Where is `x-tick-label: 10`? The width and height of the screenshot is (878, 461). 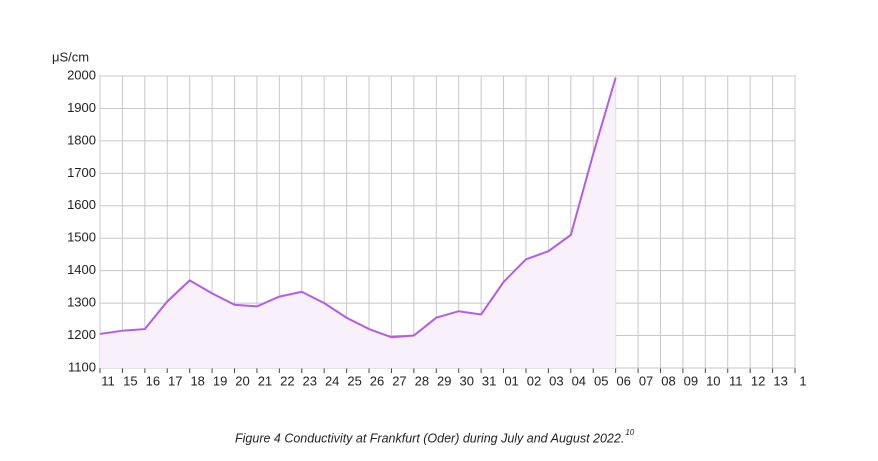 x-tick-label: 10 is located at coordinates (713, 380).